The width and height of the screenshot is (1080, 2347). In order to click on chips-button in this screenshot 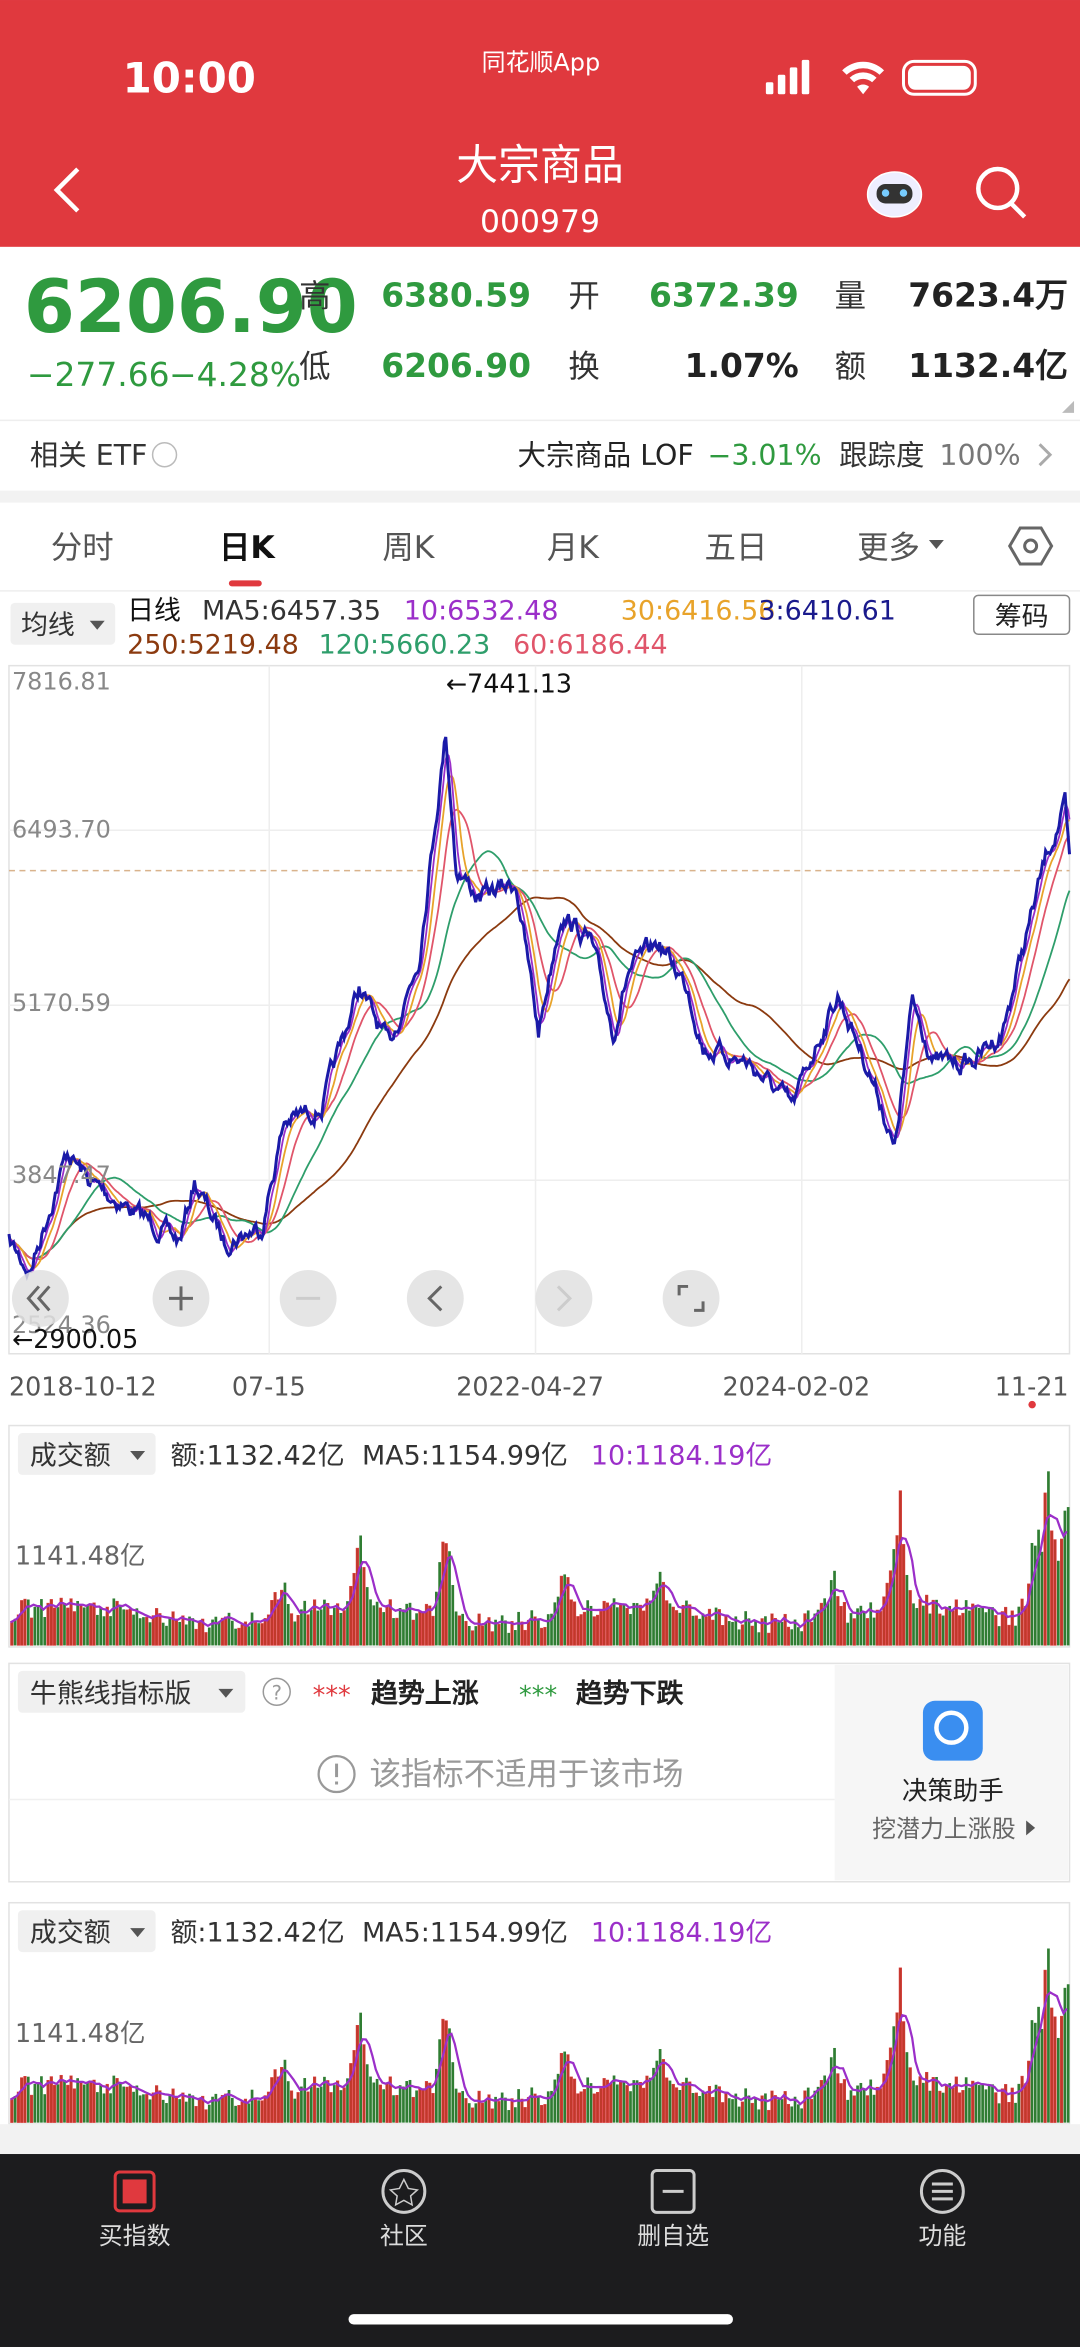, I will do `click(1022, 614)`.